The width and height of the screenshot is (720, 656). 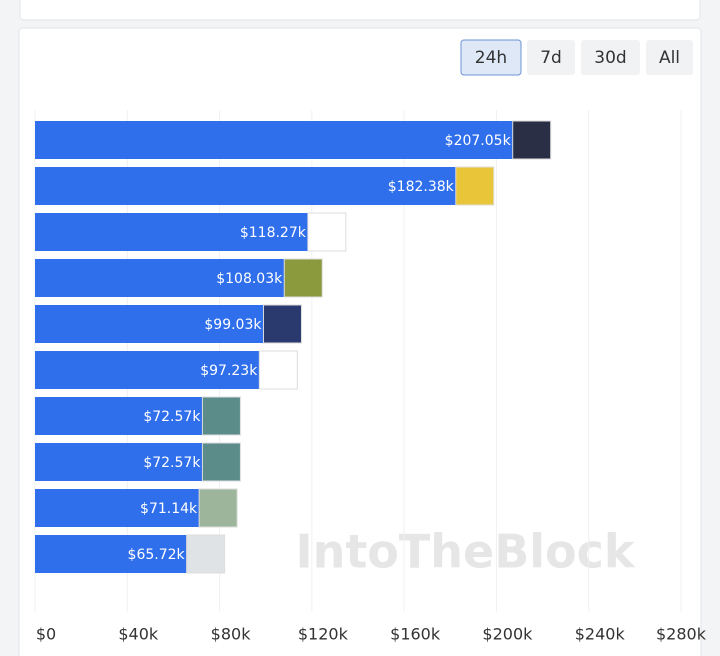 What do you see at coordinates (600, 634) in the screenshot?
I see `x-tick-label: $240k` at bounding box center [600, 634].